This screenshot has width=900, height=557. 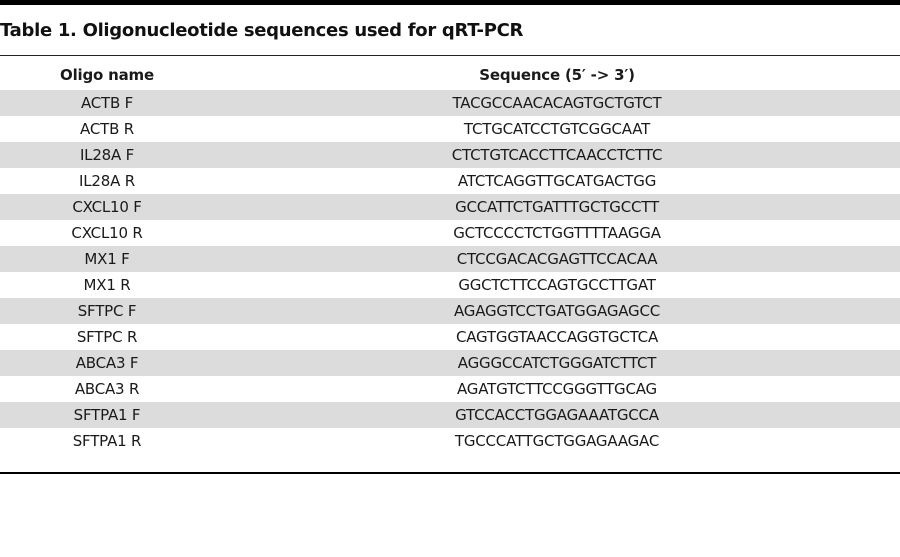 What do you see at coordinates (450, 337) in the screenshot?
I see `table-row: SFTPC R CAGTGGTAACCAGGTGCTCA` at bounding box center [450, 337].